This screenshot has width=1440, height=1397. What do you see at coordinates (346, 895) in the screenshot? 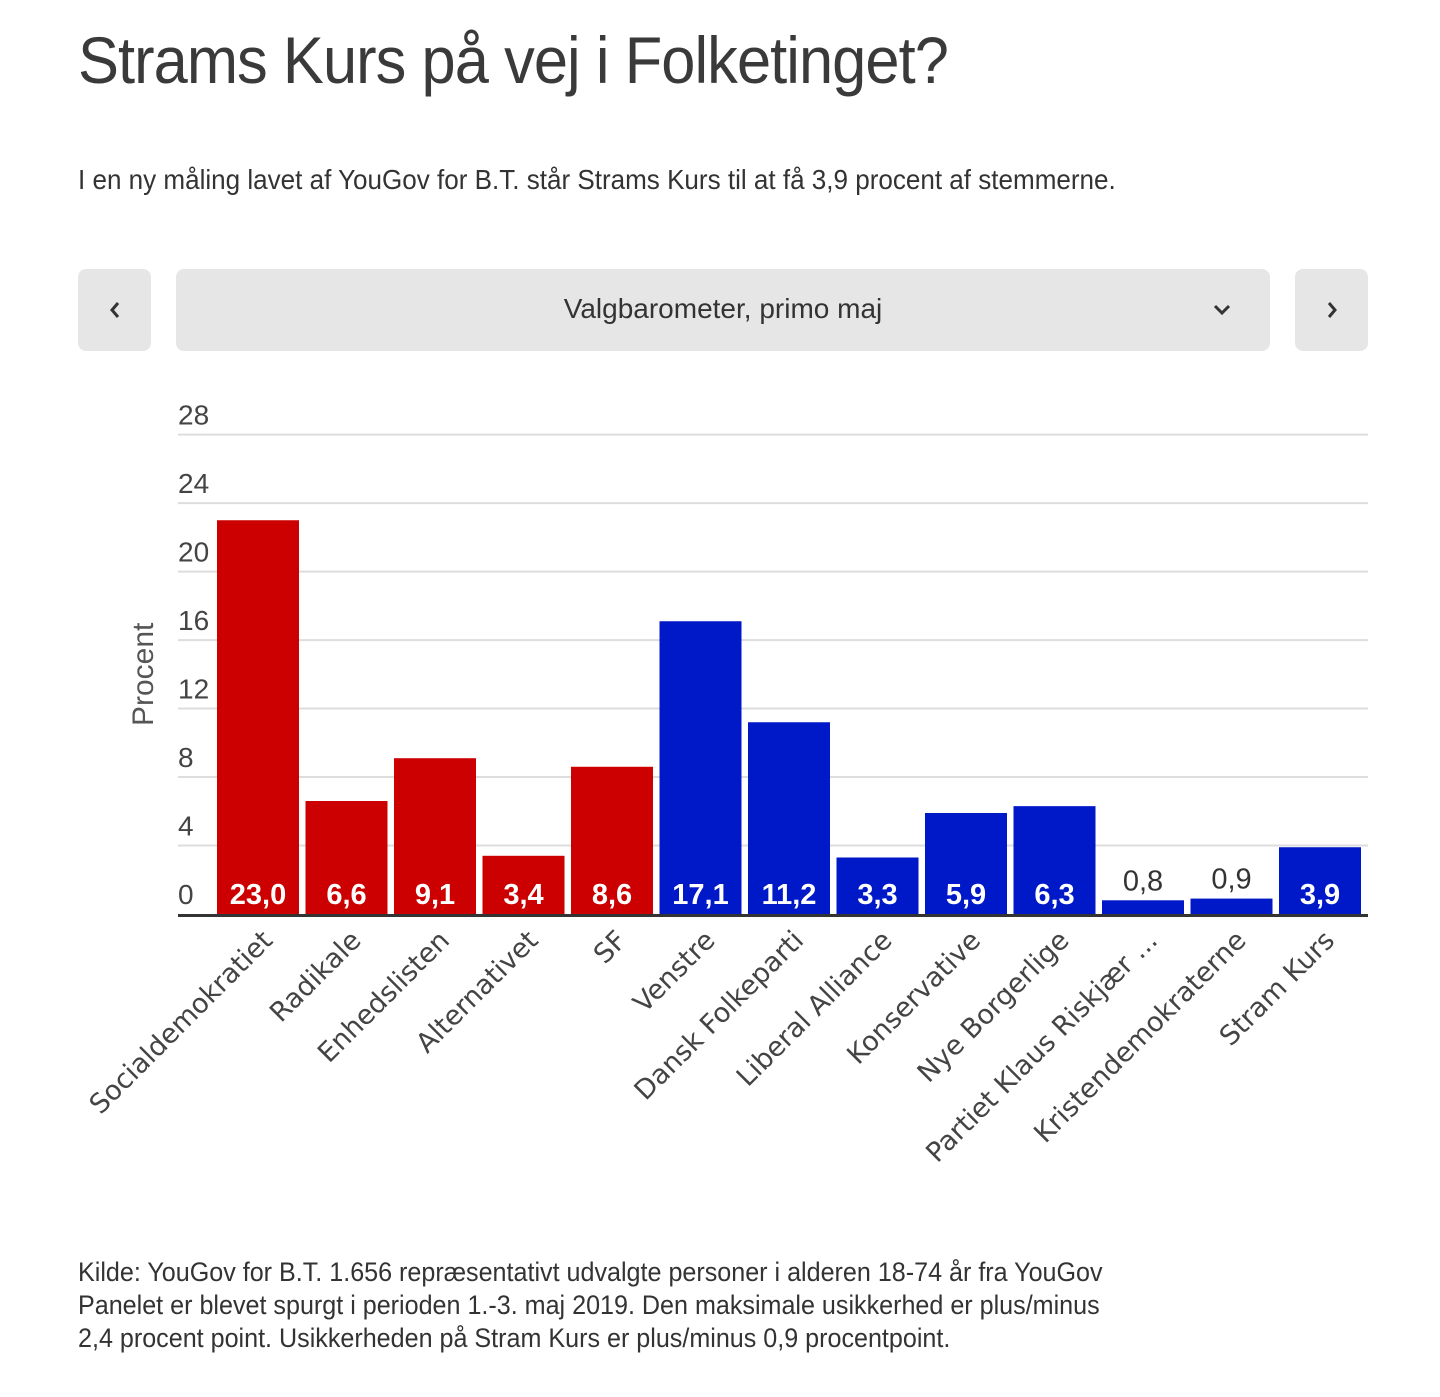
I see `bar-value-label: 6,6` at bounding box center [346, 895].